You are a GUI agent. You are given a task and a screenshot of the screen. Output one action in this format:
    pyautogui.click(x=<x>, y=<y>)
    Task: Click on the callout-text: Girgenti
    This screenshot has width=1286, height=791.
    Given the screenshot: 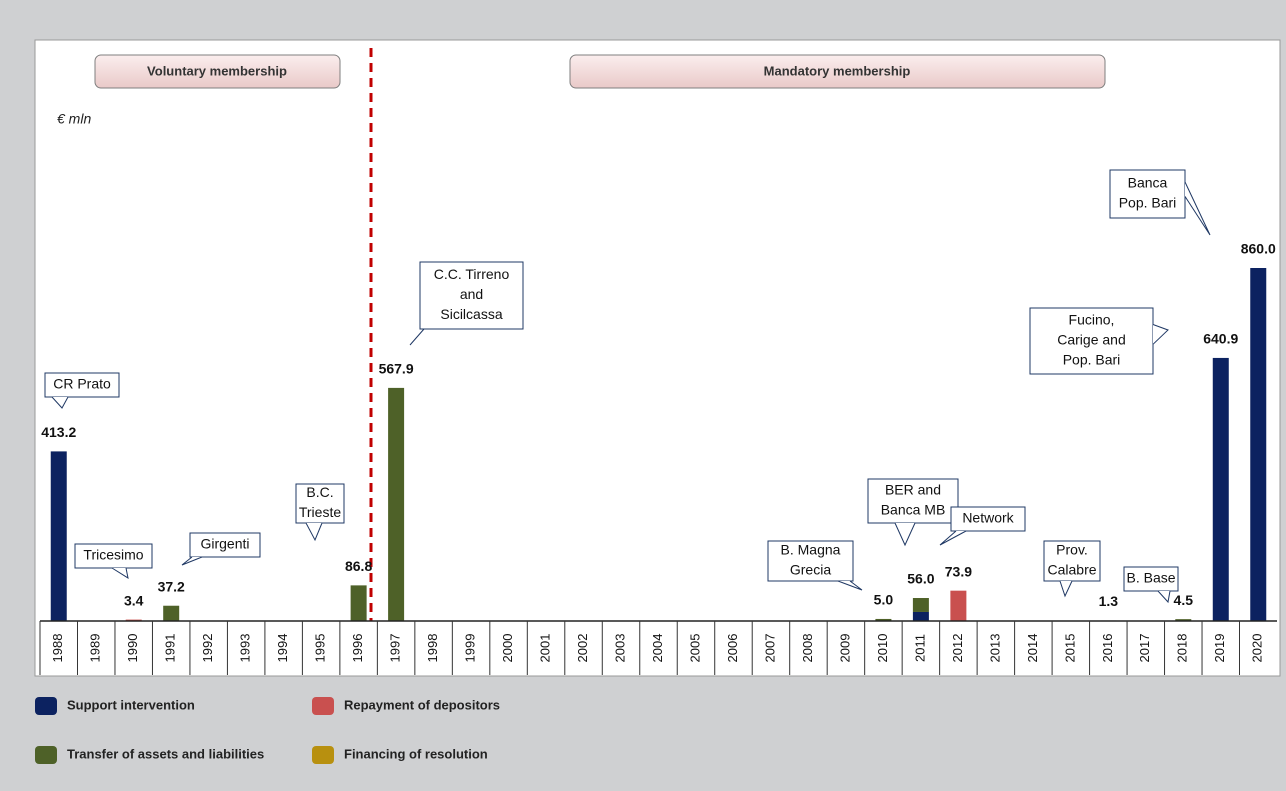 What is the action you would take?
    pyautogui.click(x=224, y=544)
    